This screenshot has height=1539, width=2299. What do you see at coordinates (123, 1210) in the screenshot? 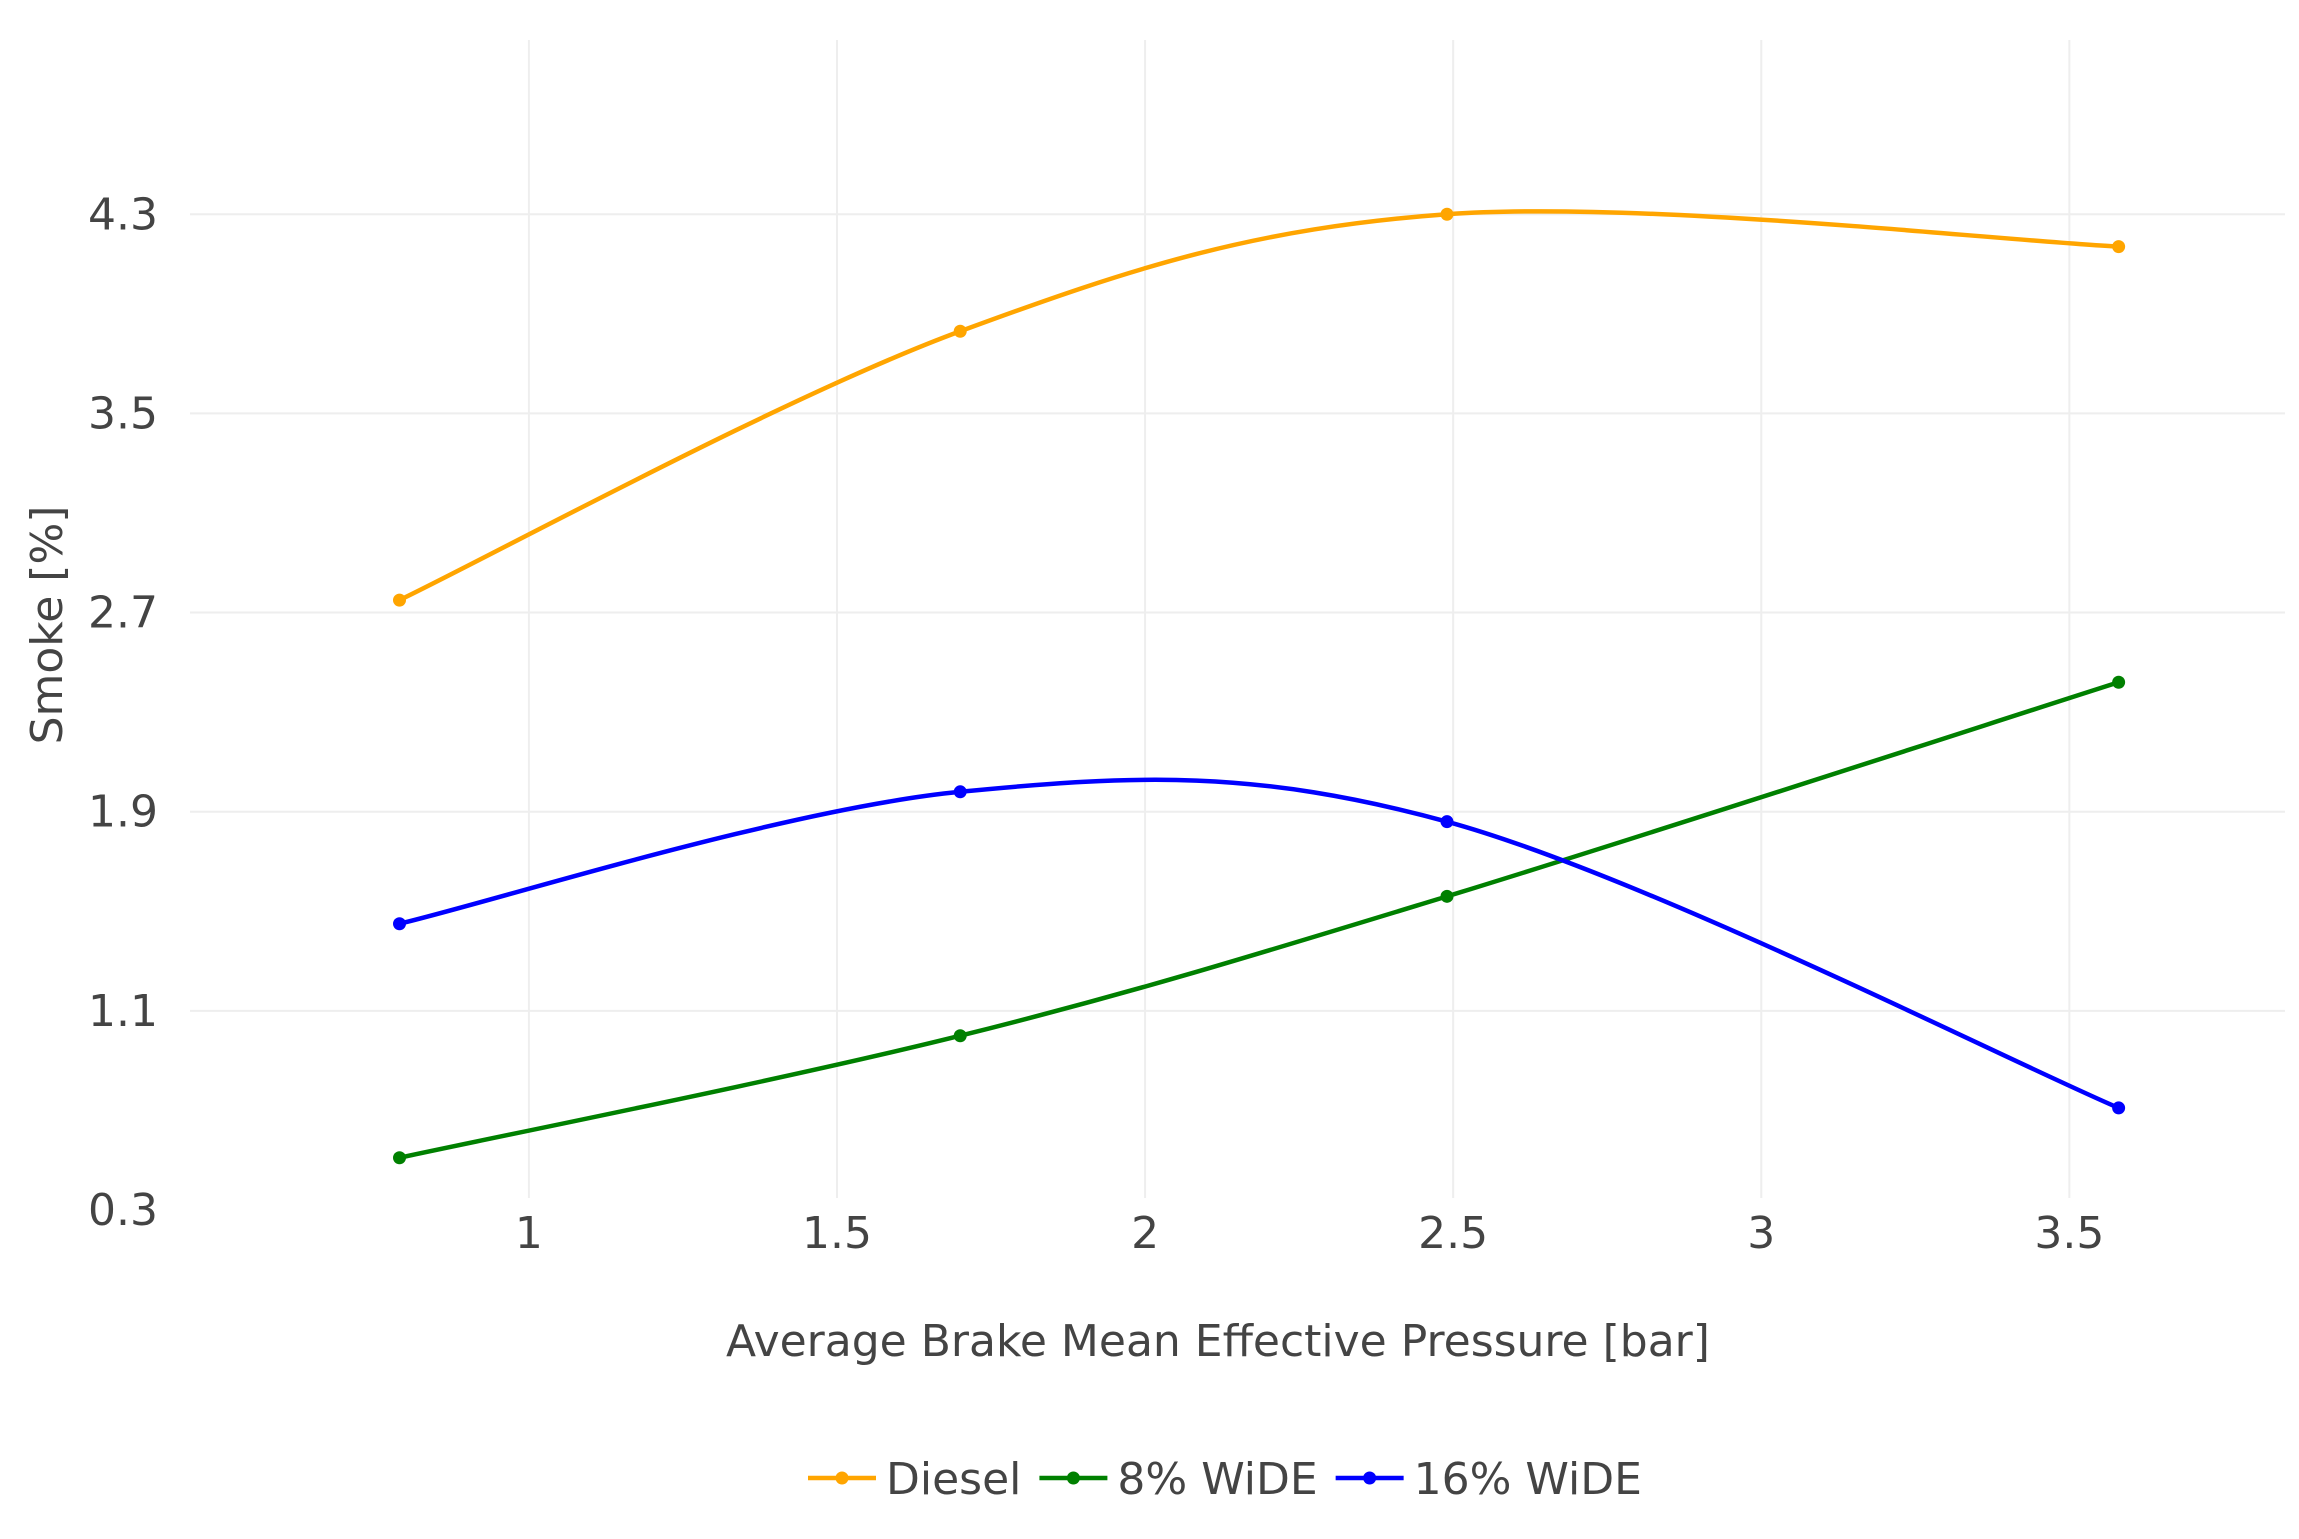
I see `y-tick-label: 0.3` at bounding box center [123, 1210].